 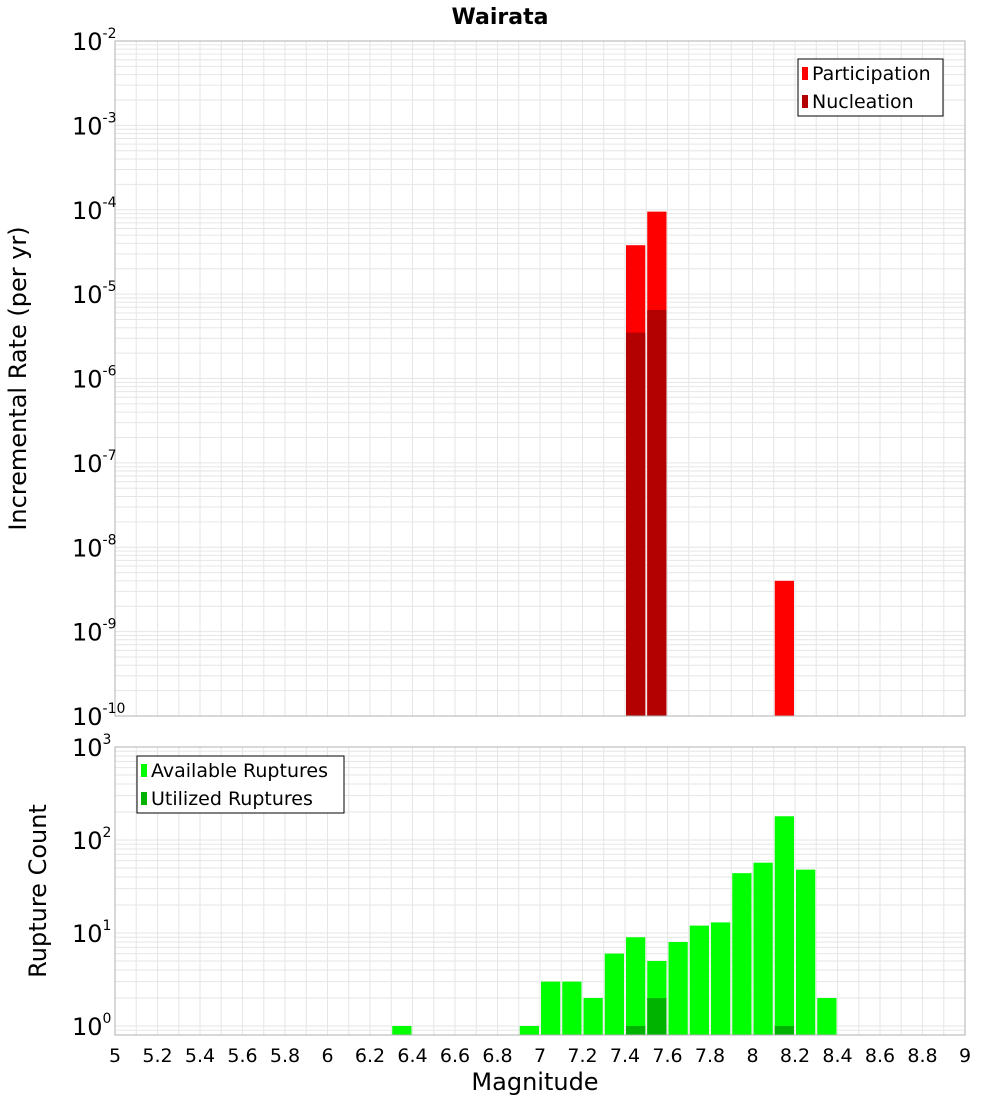 What do you see at coordinates (534, 1082) in the screenshot?
I see `x-axis-title: Magnitude` at bounding box center [534, 1082].